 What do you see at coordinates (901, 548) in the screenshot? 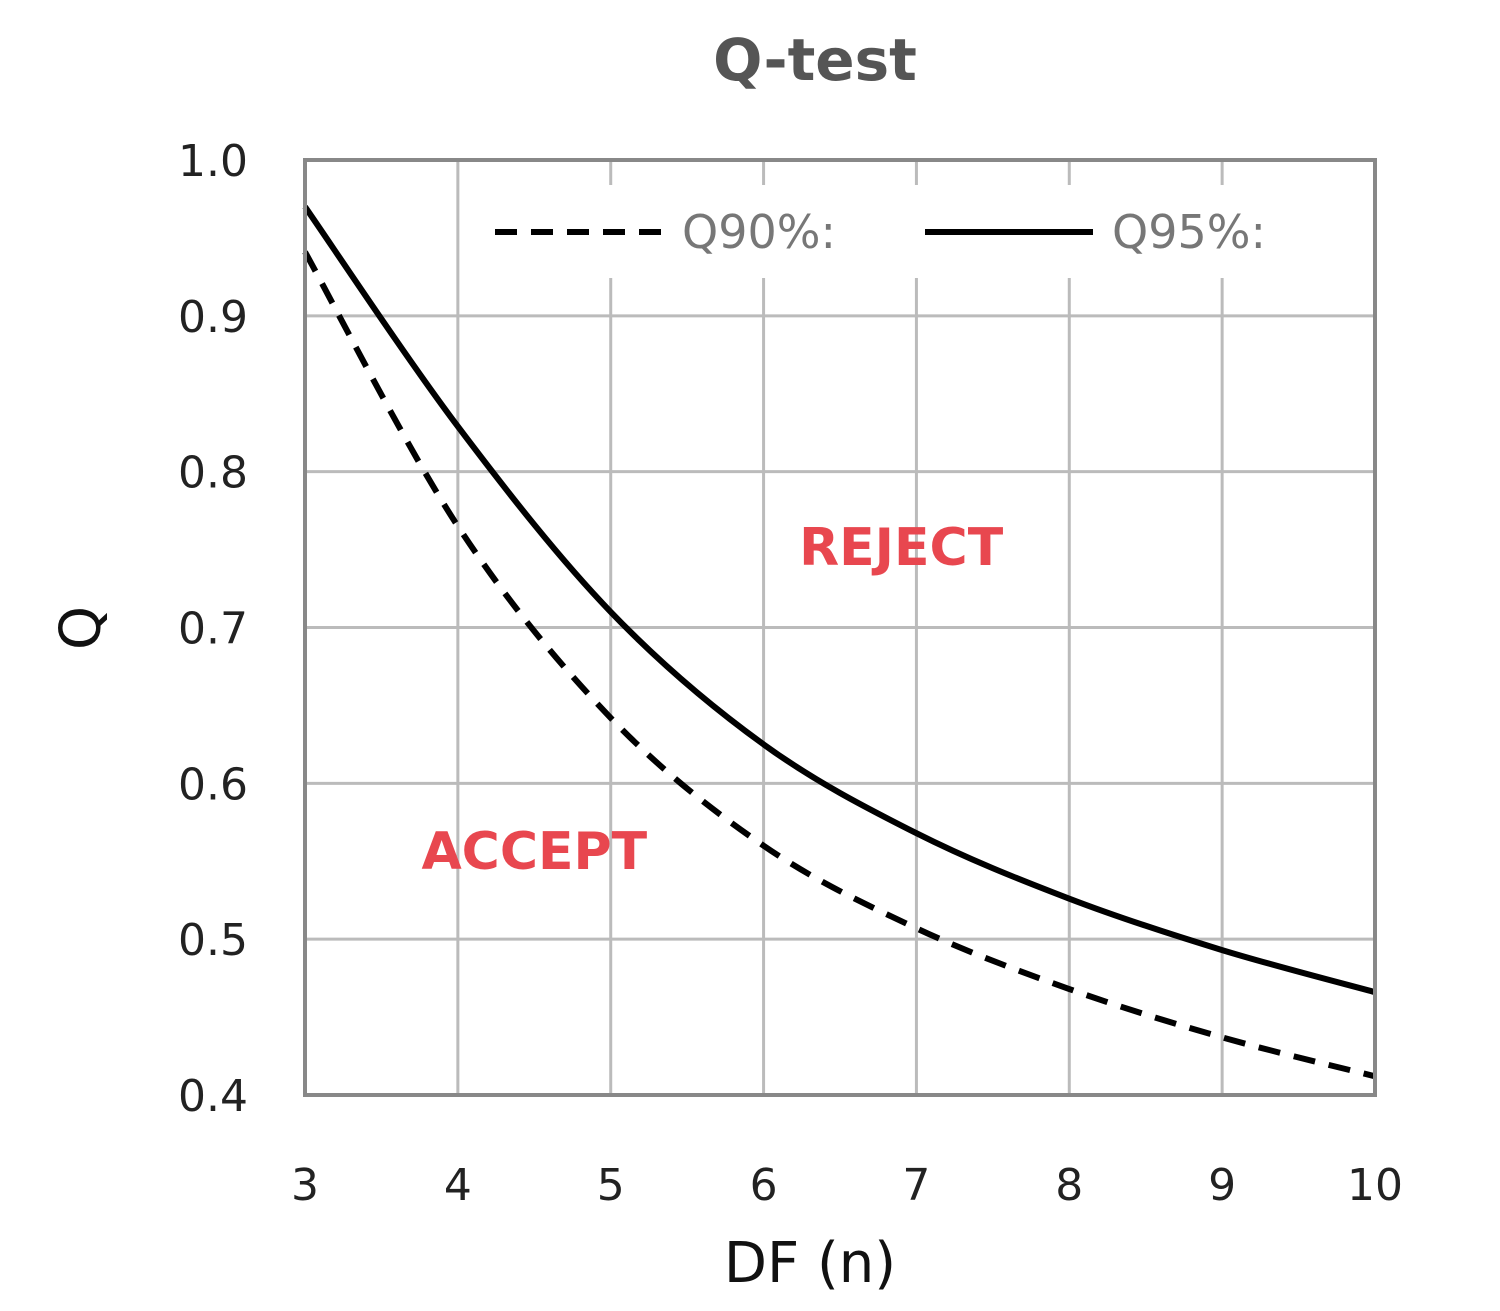
I see `region-label-reject: REJECT` at bounding box center [901, 548].